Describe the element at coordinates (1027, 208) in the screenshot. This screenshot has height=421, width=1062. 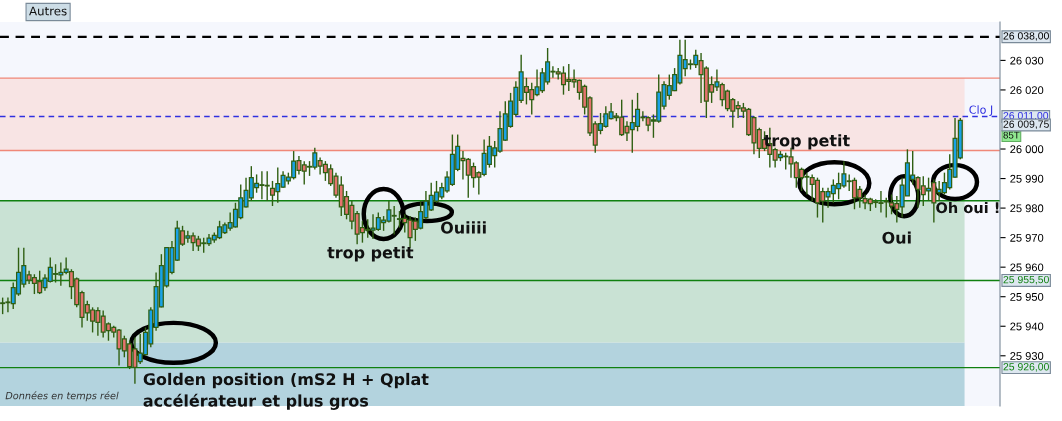
I see `y-tick-label: 25 980` at that location.